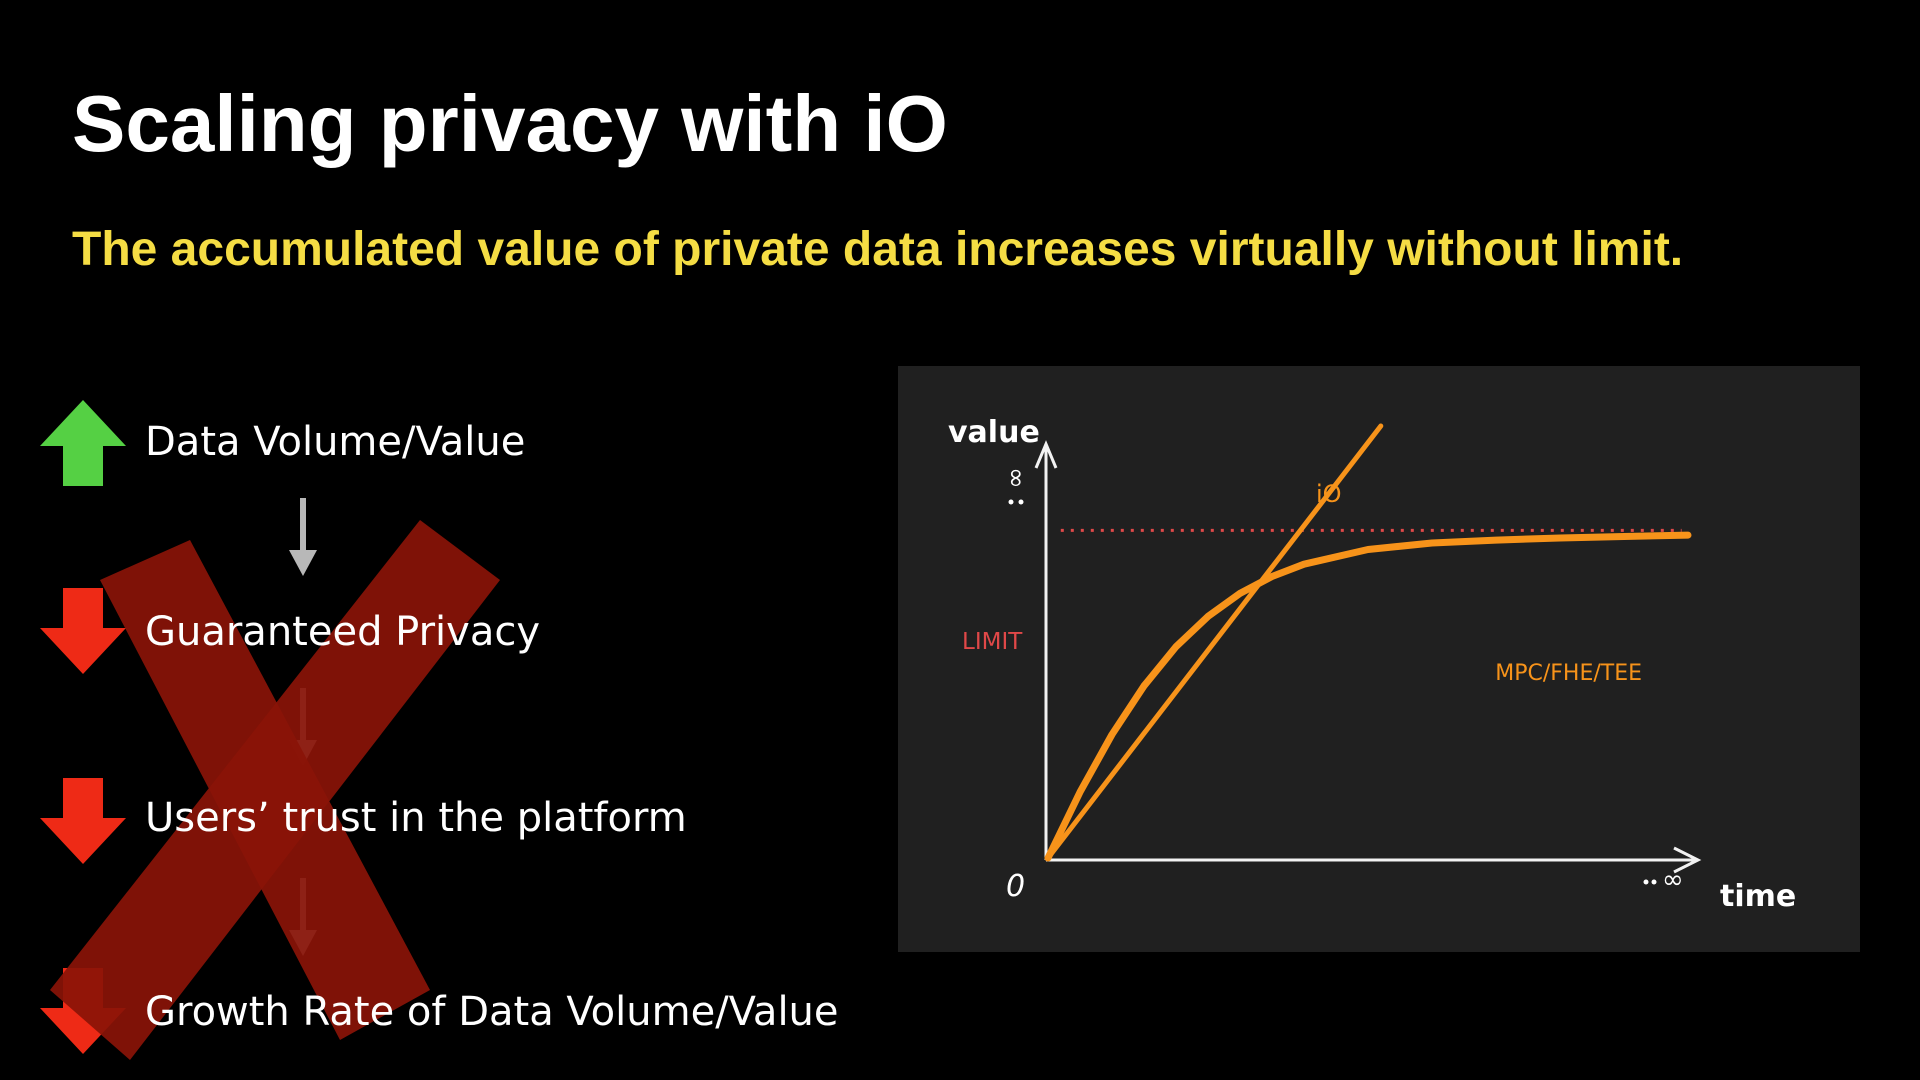  I want to click on flow-step-label: Users’ trust in the platform, so click(416, 818).